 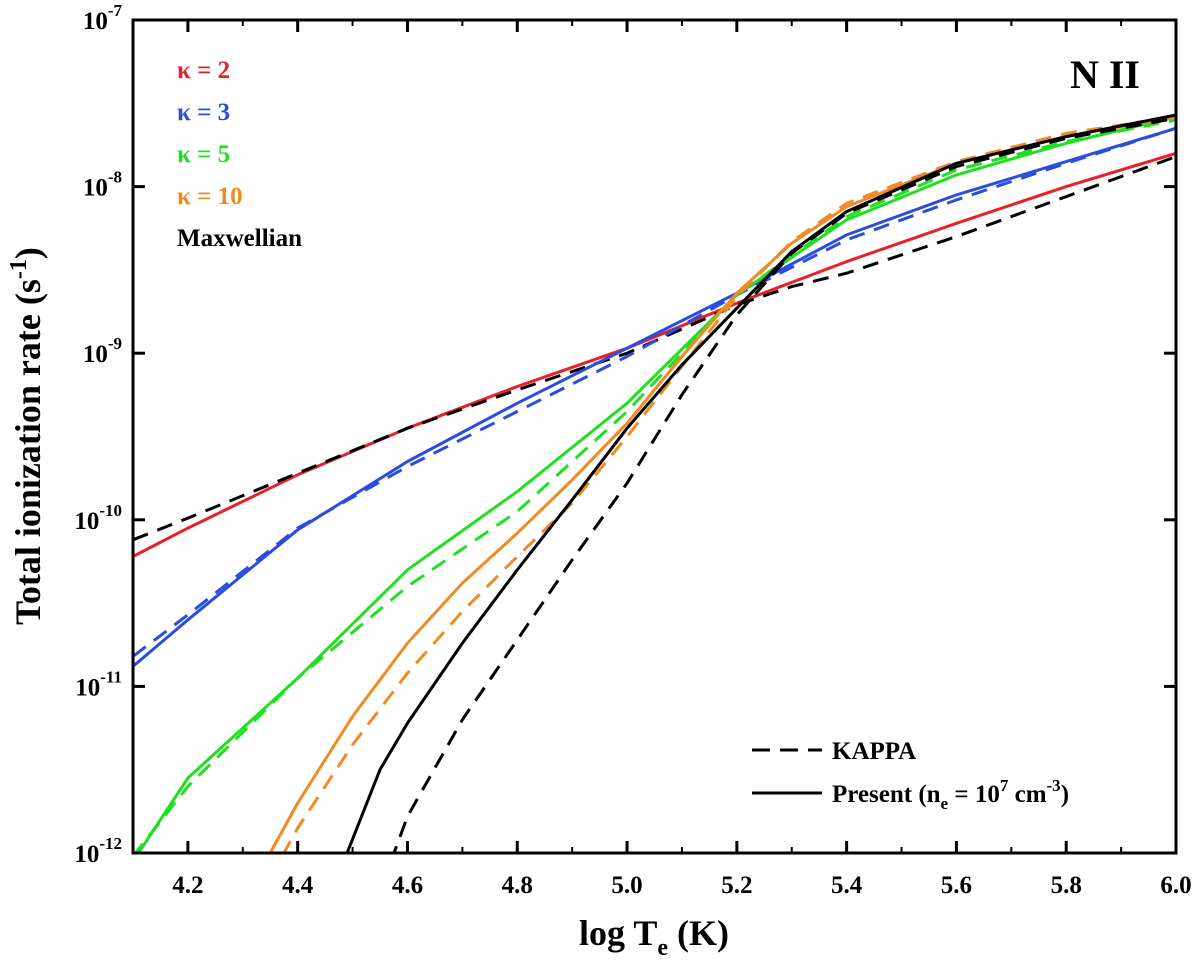 I want to click on y-tick-label: 10⁻⁹, so click(x=102, y=351).